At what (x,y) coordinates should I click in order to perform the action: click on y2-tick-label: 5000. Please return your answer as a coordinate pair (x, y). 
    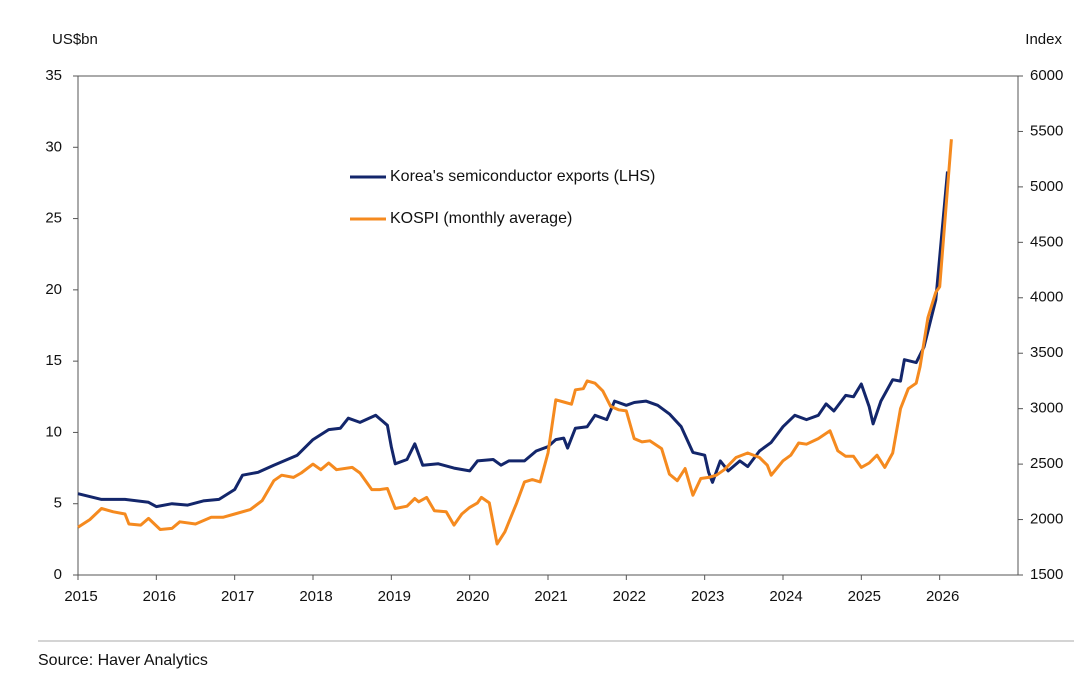
    Looking at the image, I should click on (1046, 186).